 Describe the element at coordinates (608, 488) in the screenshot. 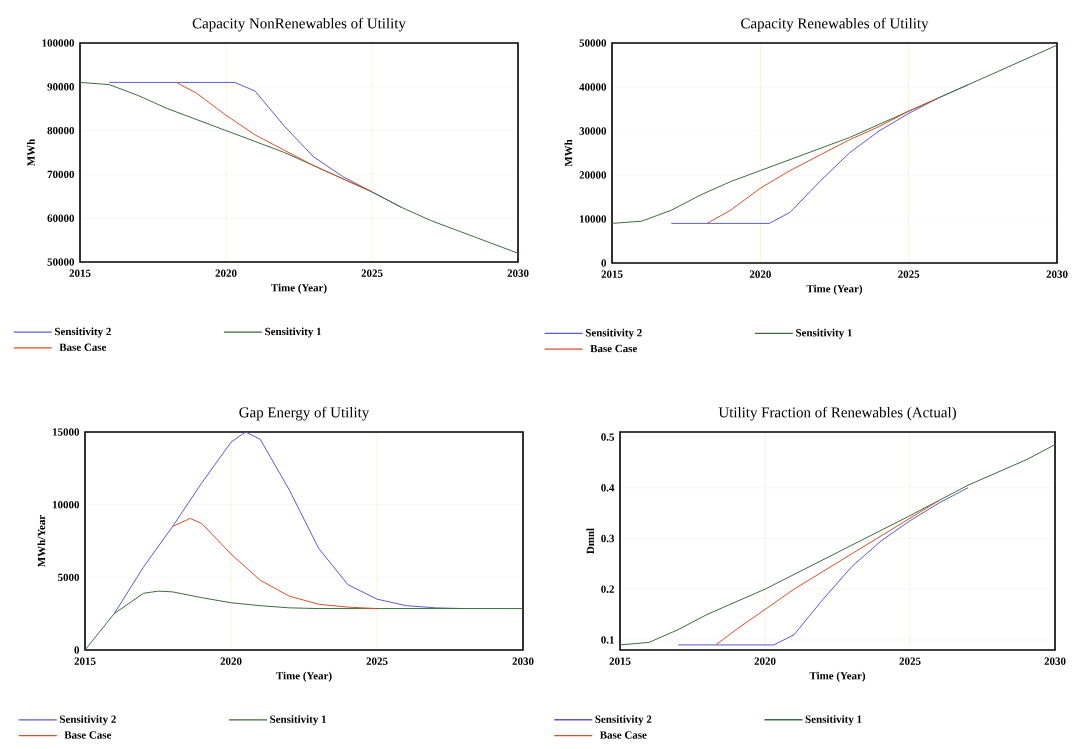

I see `y-tick-label: 0.4` at that location.